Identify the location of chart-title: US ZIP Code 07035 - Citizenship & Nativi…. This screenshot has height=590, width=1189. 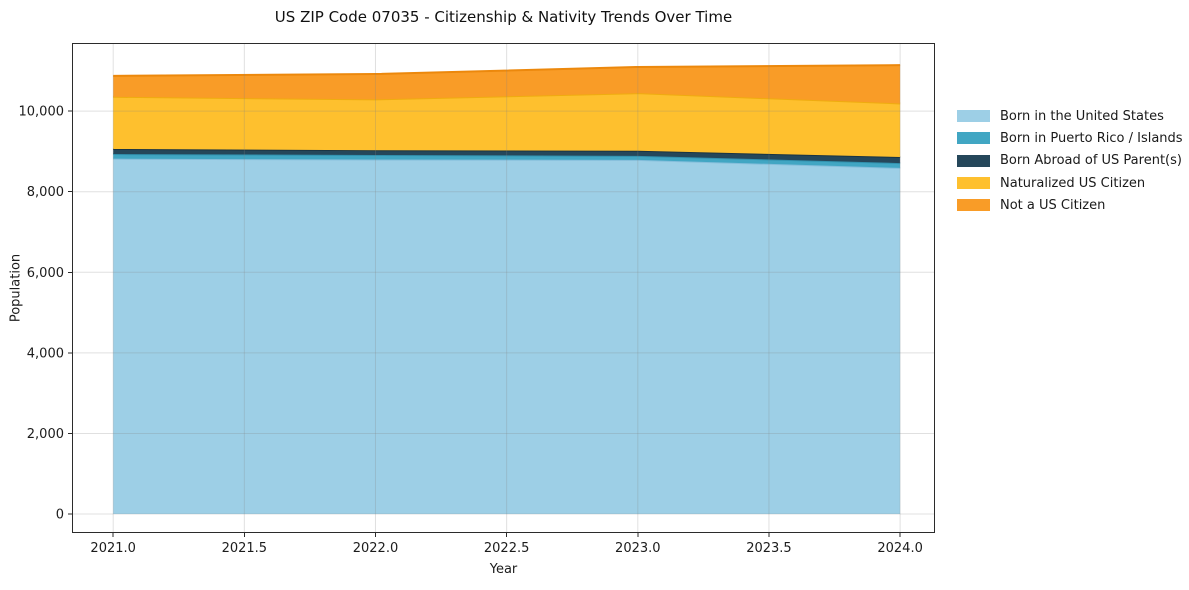
(503, 17).